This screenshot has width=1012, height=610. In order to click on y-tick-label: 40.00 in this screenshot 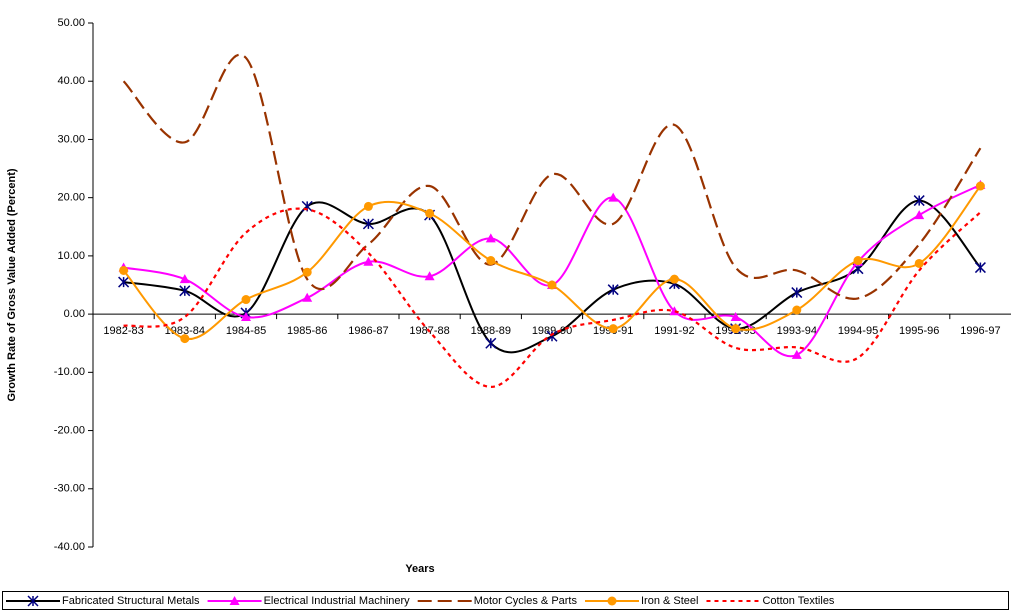, I will do `click(71, 81)`.